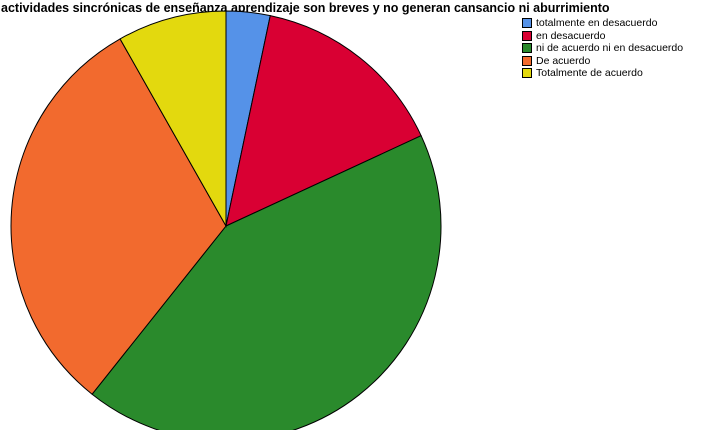 The height and width of the screenshot is (430, 706). What do you see at coordinates (589, 73) in the screenshot?
I see `legend-label: Totalmente de acuerdo` at bounding box center [589, 73].